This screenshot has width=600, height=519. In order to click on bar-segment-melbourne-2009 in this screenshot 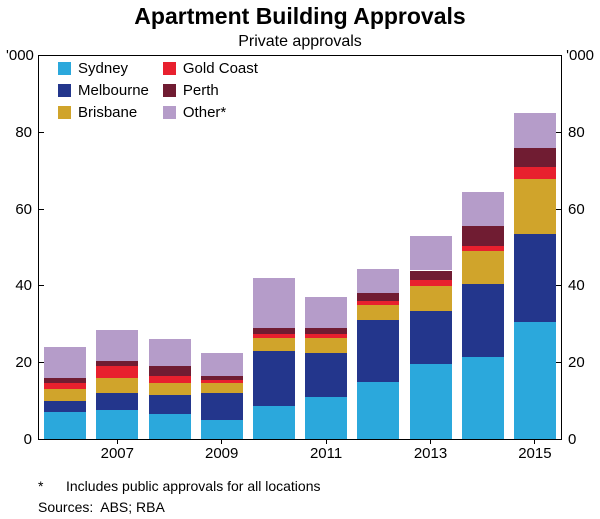, I will do `click(221, 406)`.